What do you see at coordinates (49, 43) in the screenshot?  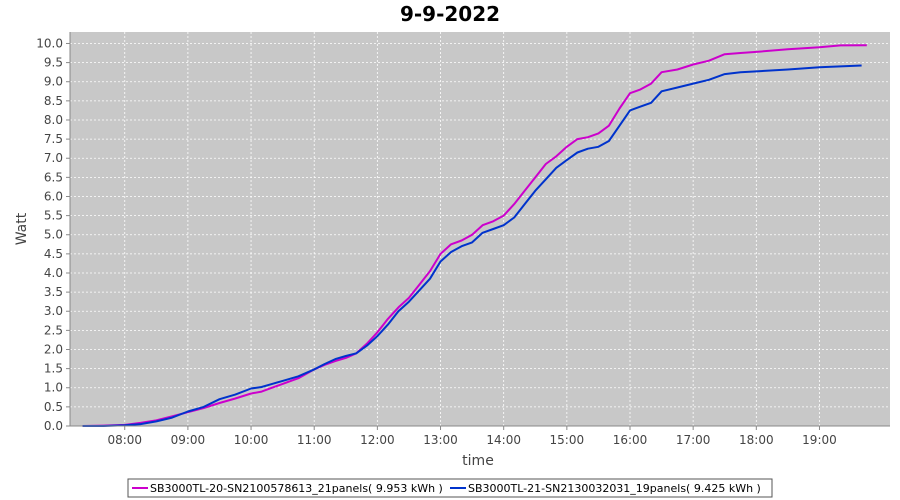 I see `y-tick-label: 10.0` at bounding box center [49, 43].